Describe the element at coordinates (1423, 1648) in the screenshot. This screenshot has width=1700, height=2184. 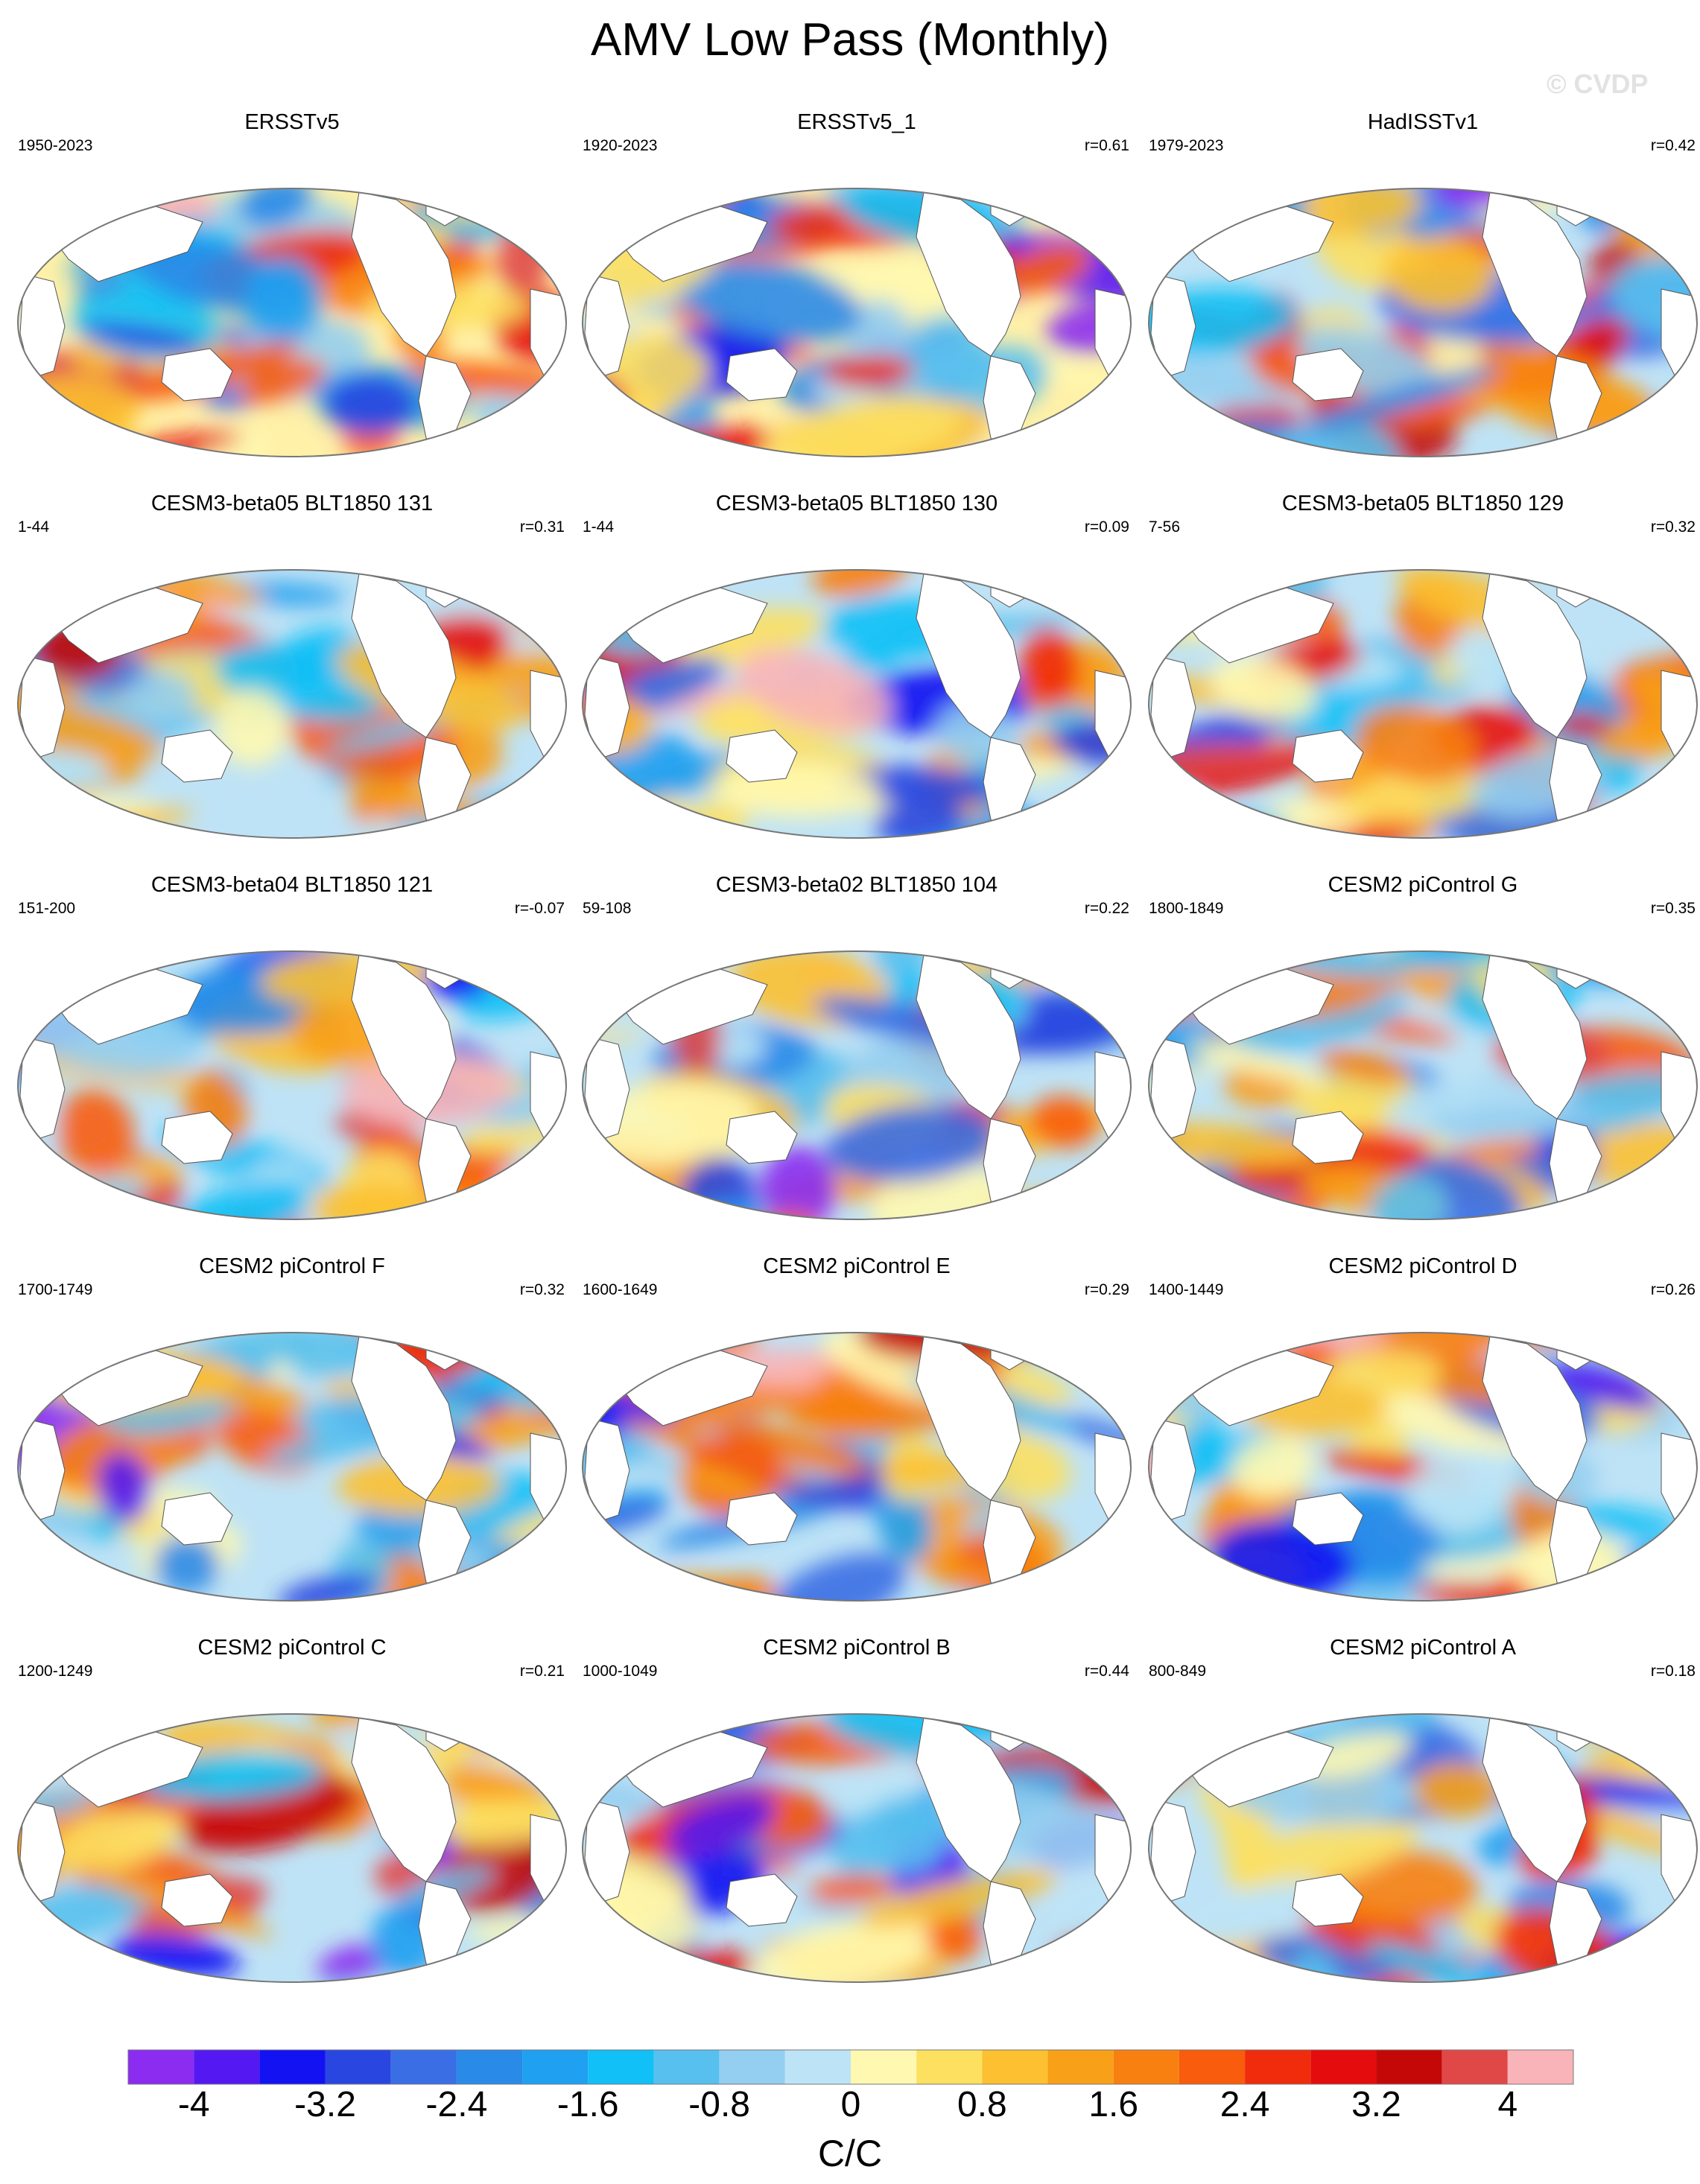
I see `panel-title: CESM2 piControl A` at that location.